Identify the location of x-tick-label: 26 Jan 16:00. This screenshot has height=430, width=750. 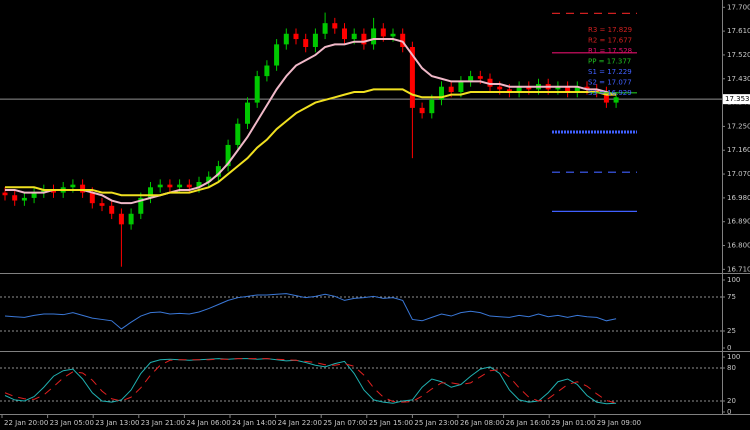
(528, 423).